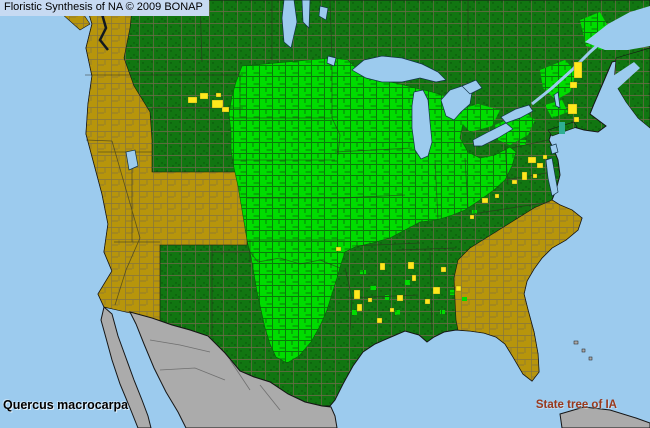 This screenshot has width=650, height=428. I want to click on copyright-title: Floristic Synthesis of NA © 2009 BONAP, so click(104, 8).